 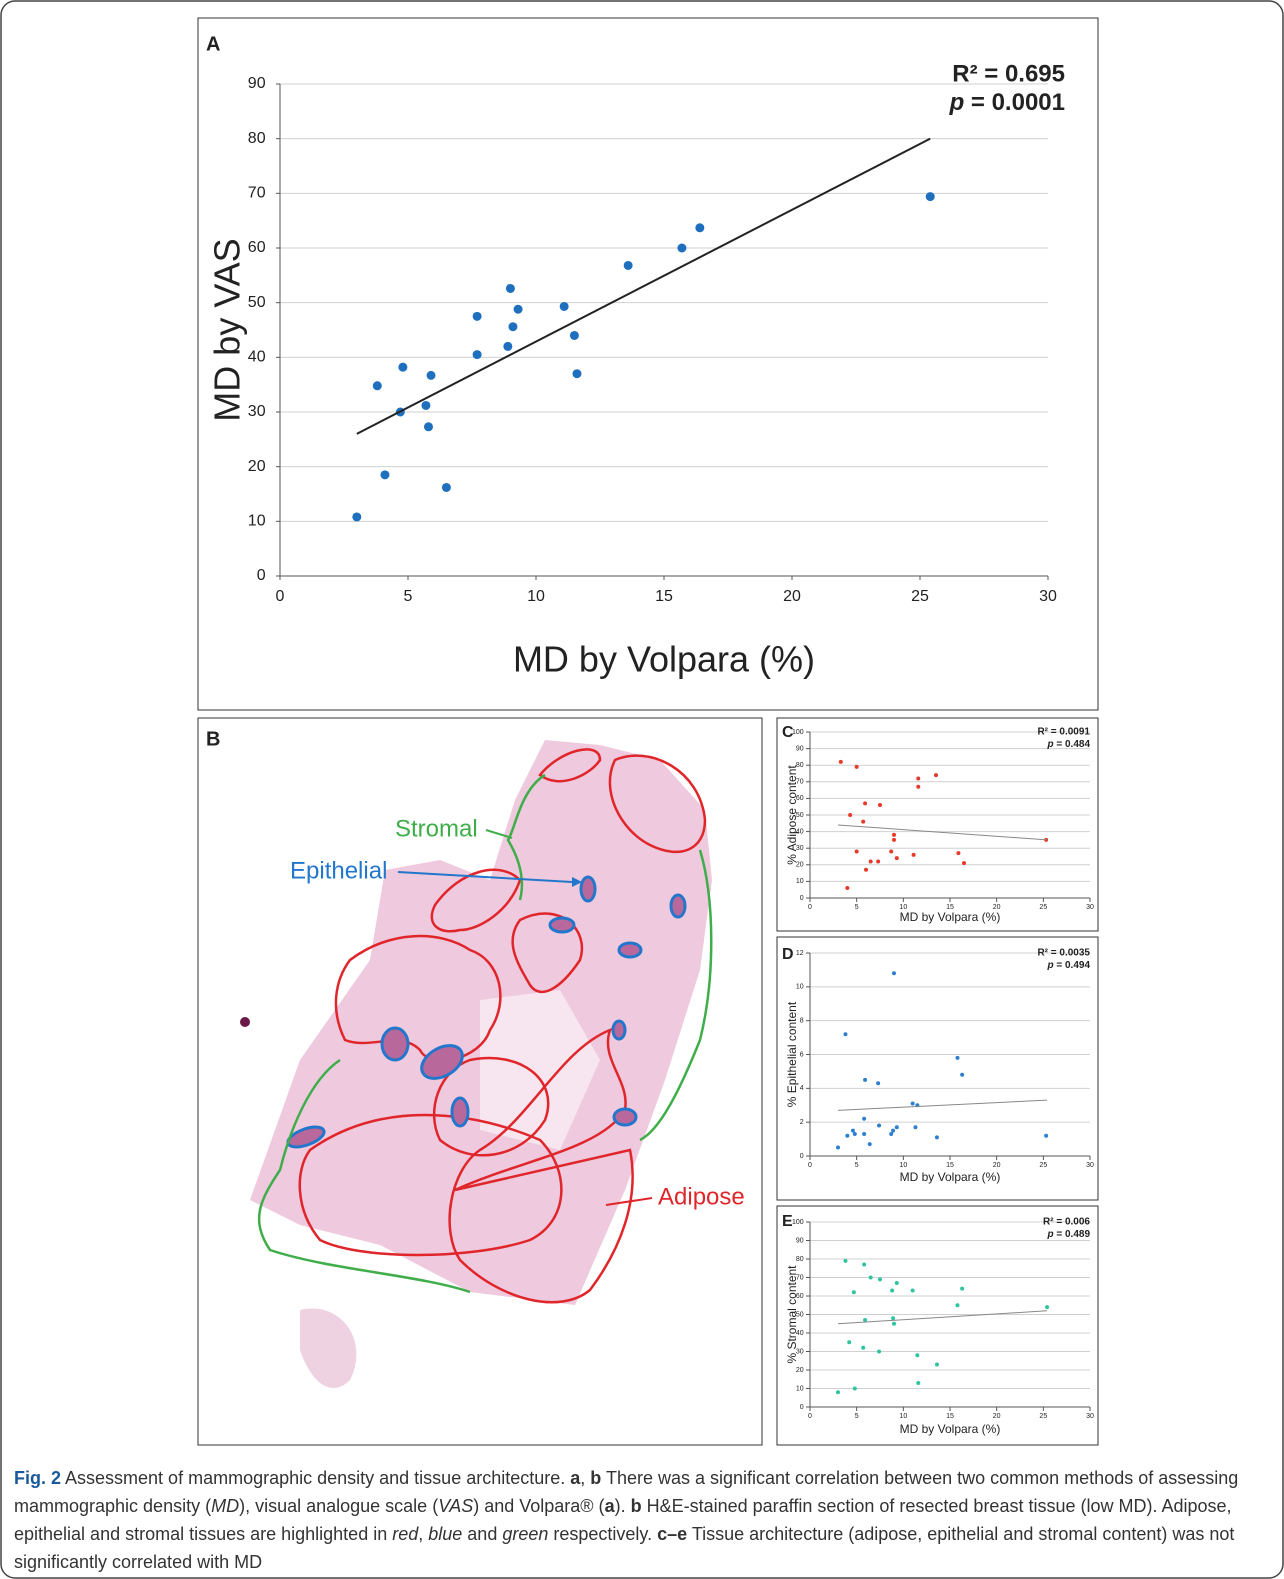 What do you see at coordinates (622, 1506) in the screenshot?
I see `caption-text: ).` at bounding box center [622, 1506].